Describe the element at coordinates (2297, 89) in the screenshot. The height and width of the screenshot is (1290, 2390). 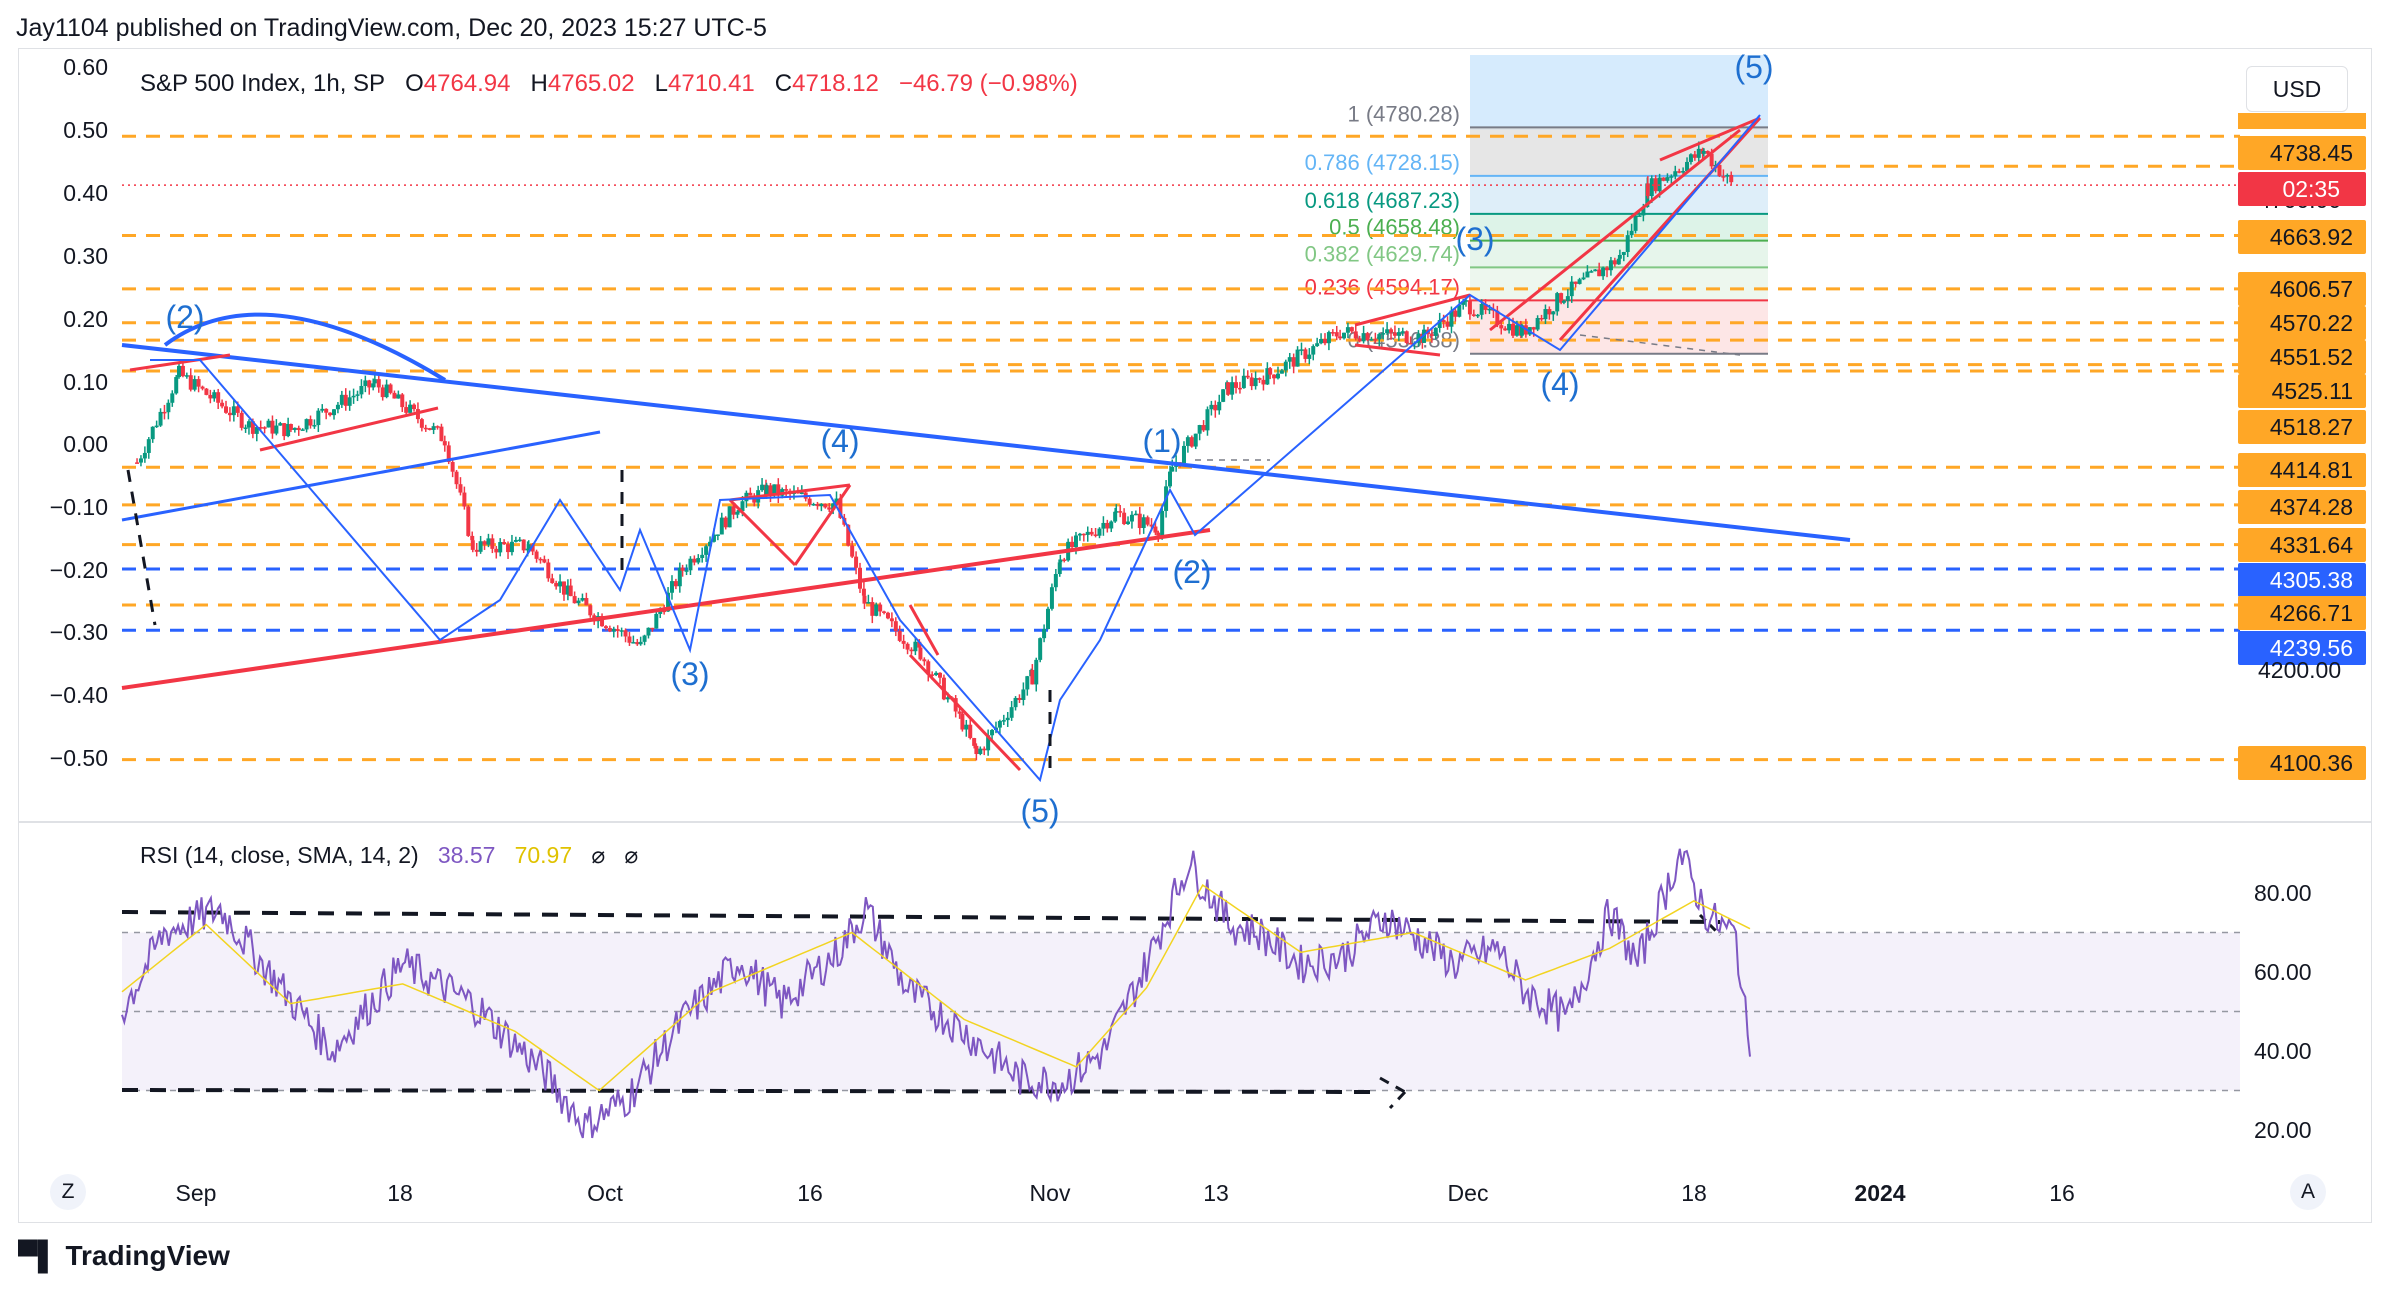
I see `currency-button: USD` at that location.